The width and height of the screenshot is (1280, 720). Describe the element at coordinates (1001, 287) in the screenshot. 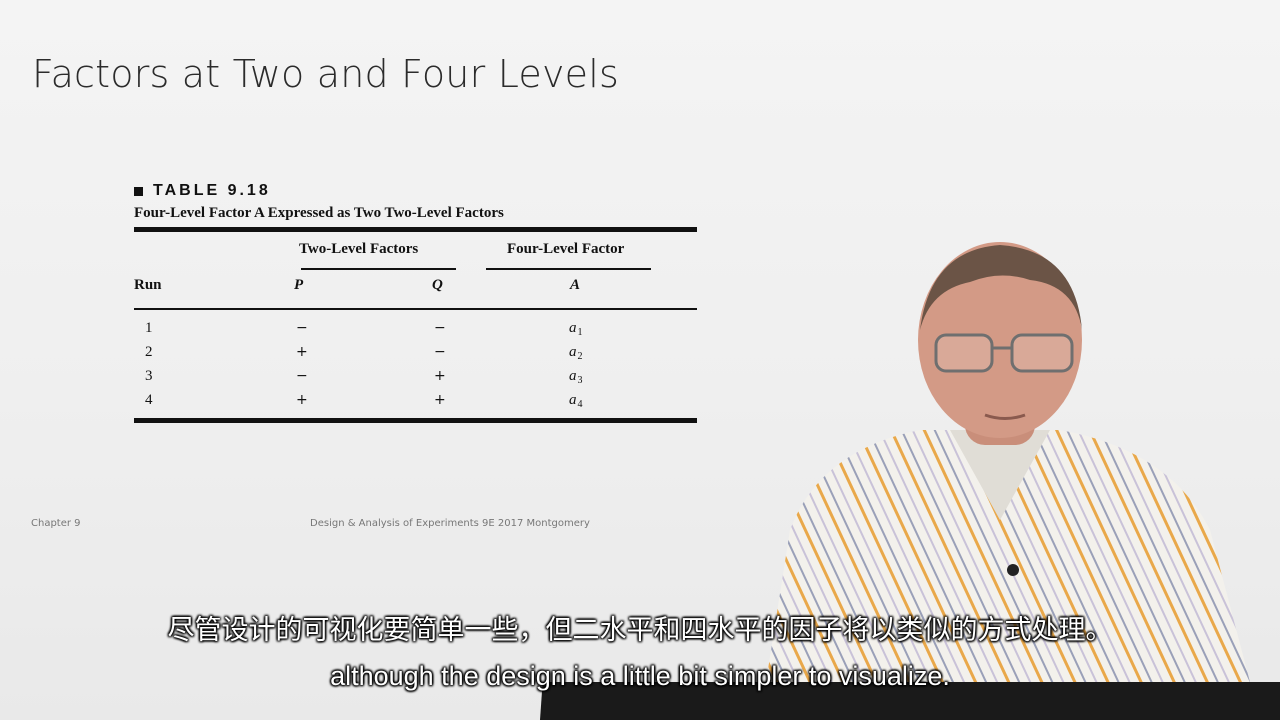

I see `hair` at that location.